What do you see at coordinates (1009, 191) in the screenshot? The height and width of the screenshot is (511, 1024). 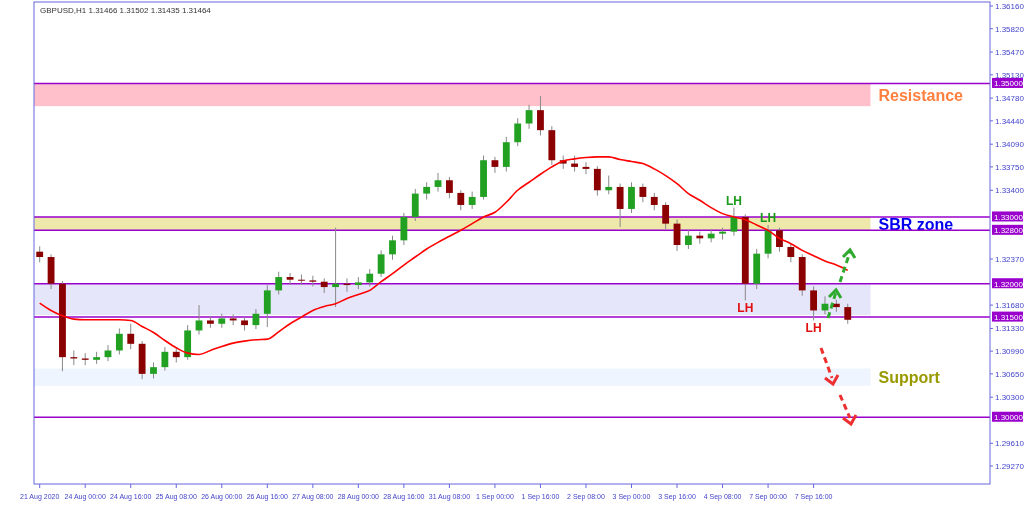 I see `y-tick-label: 1.33400` at bounding box center [1009, 191].